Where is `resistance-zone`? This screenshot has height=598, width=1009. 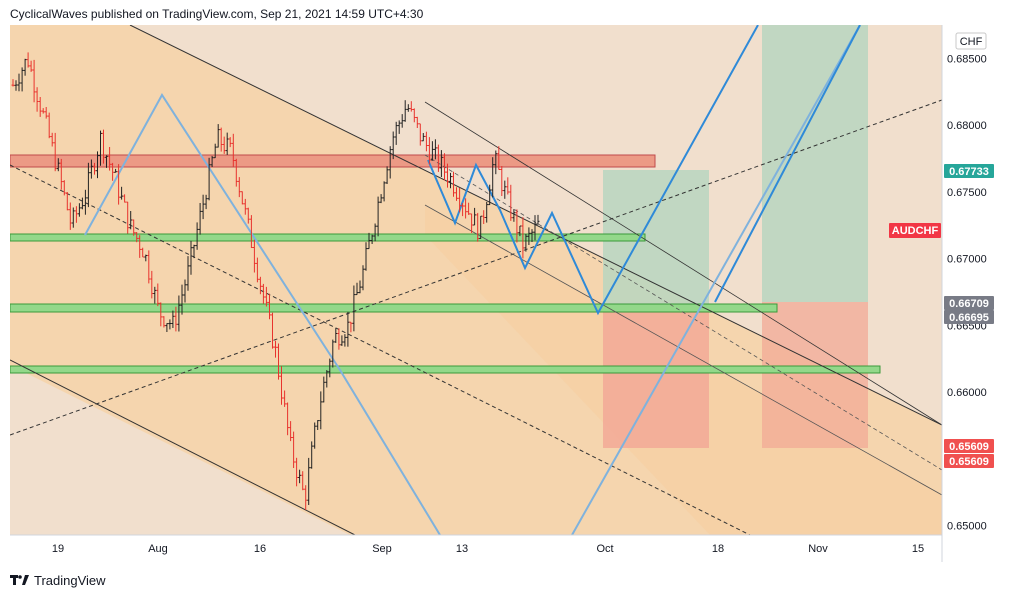
resistance-zone is located at coordinates (333, 161).